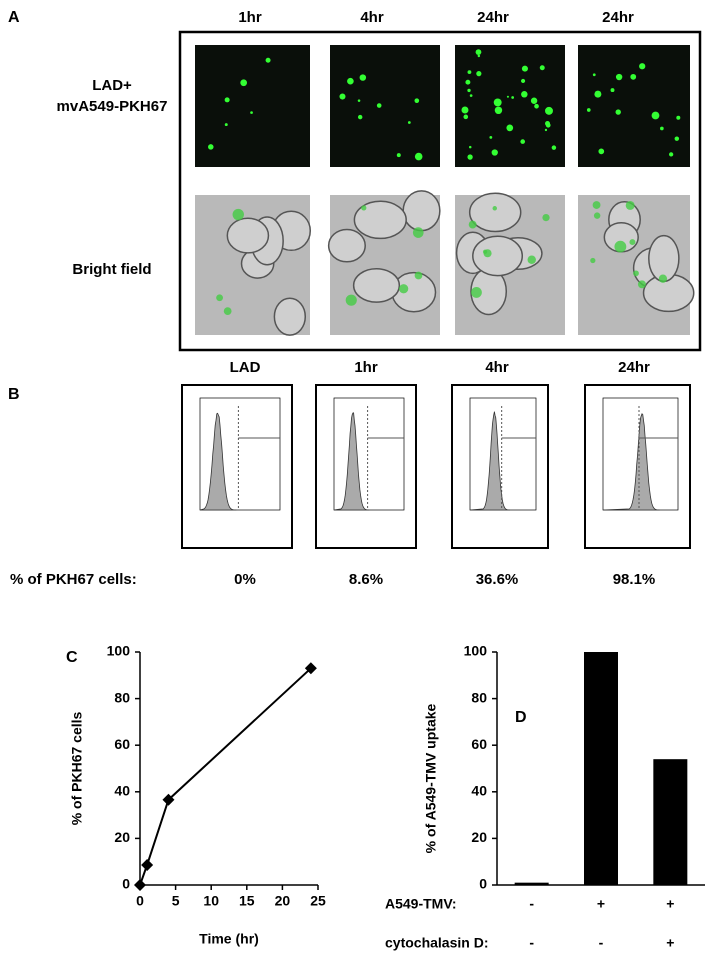 This screenshot has width=708, height=956. Describe the element at coordinates (618, 17) in the screenshot. I see `column-header: 24hr` at that location.